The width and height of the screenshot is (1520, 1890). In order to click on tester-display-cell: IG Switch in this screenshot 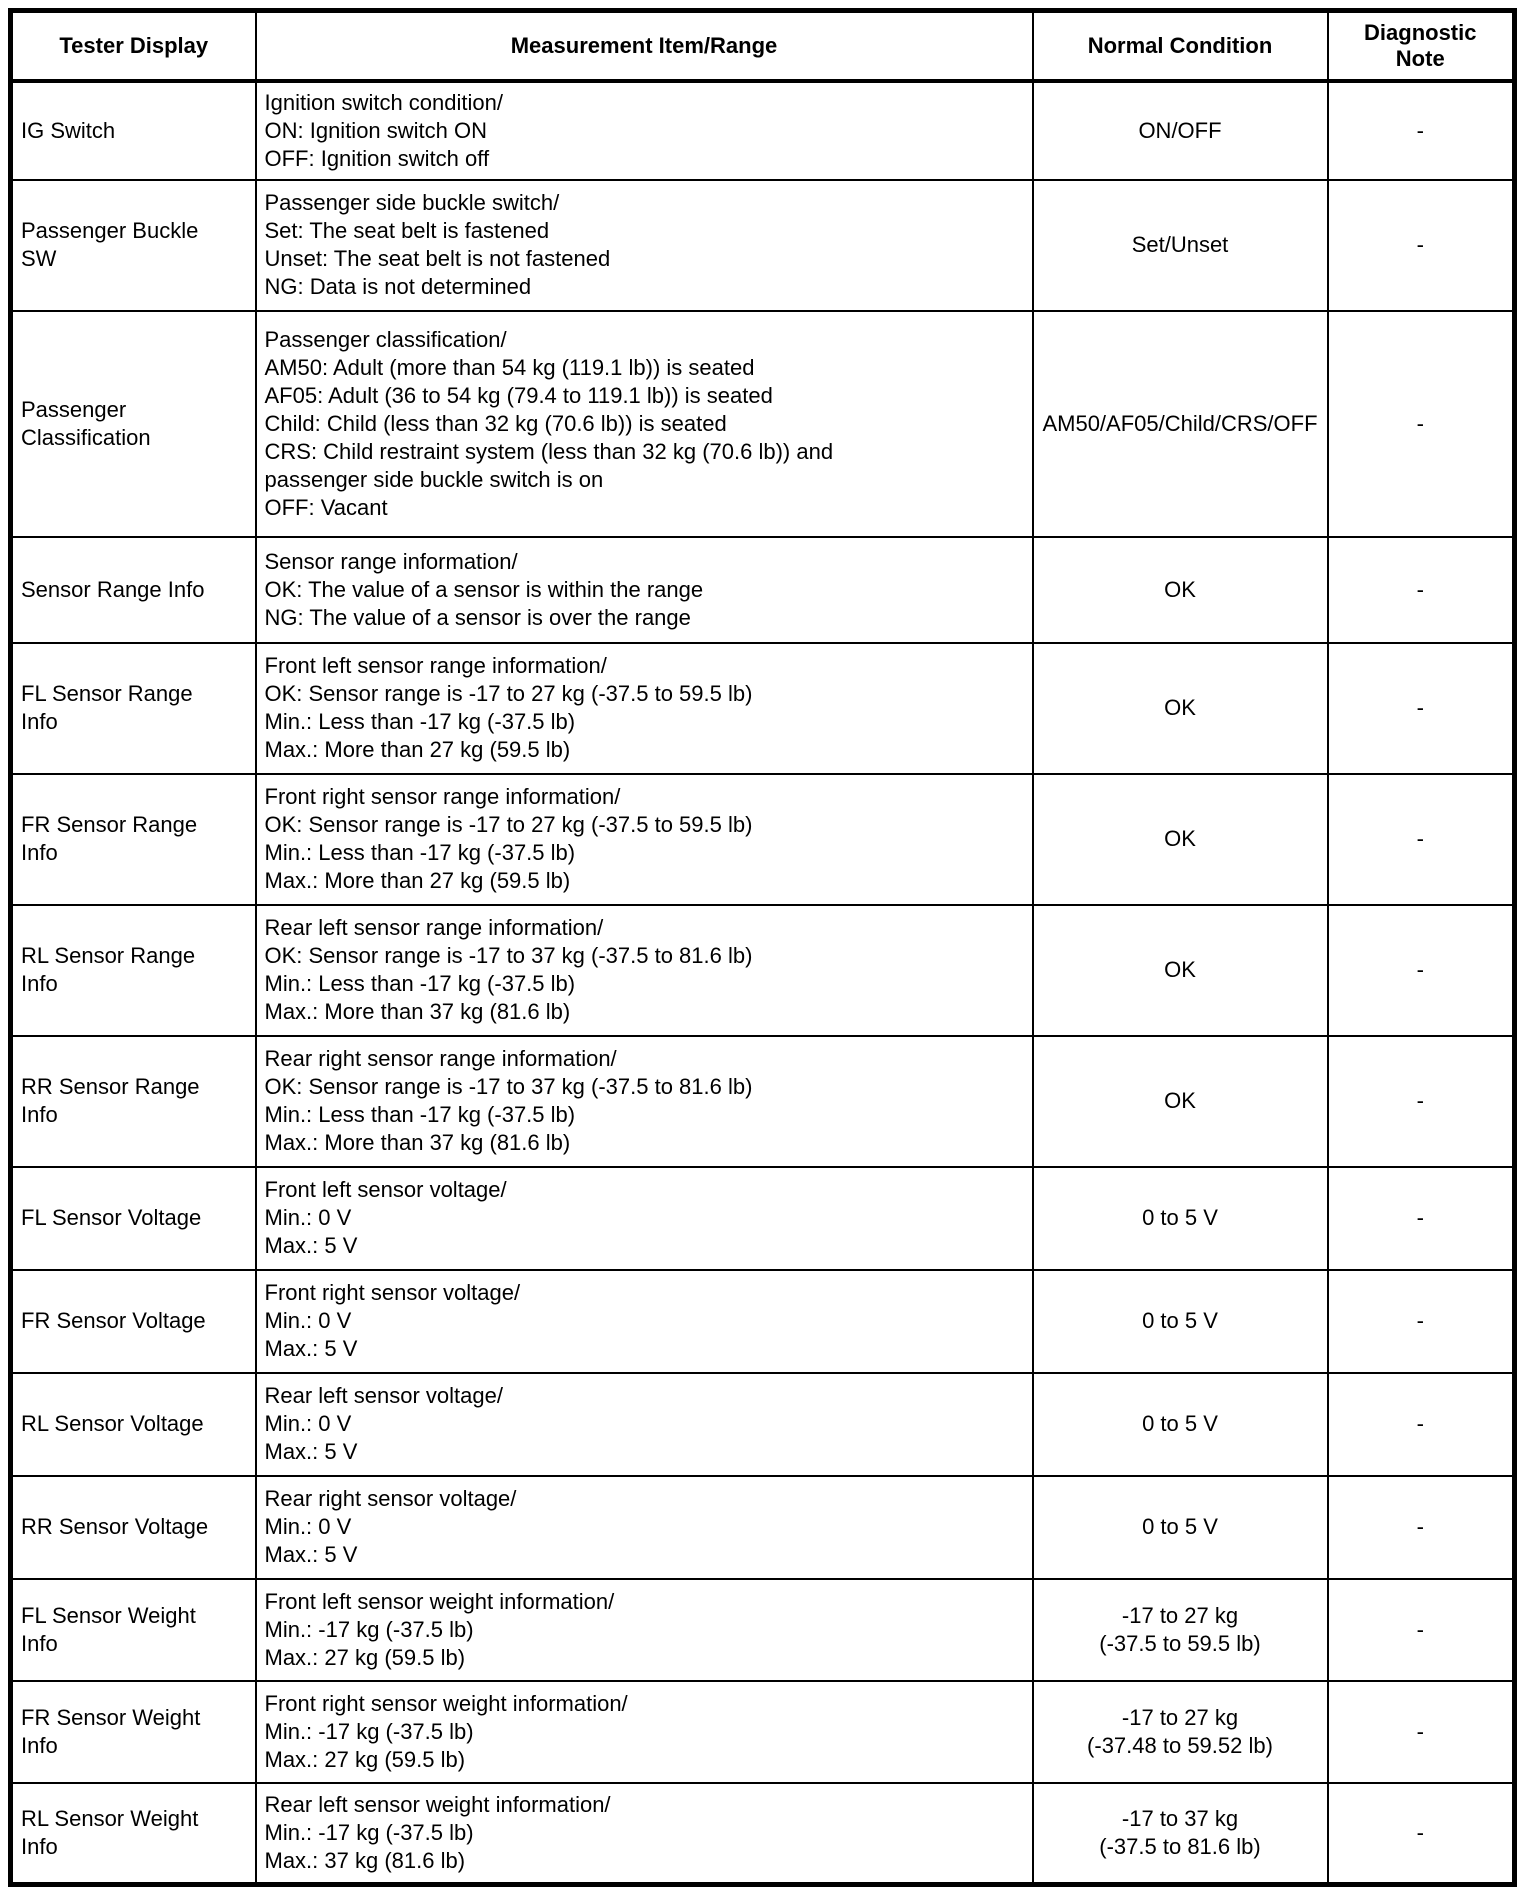, I will do `click(133, 130)`.